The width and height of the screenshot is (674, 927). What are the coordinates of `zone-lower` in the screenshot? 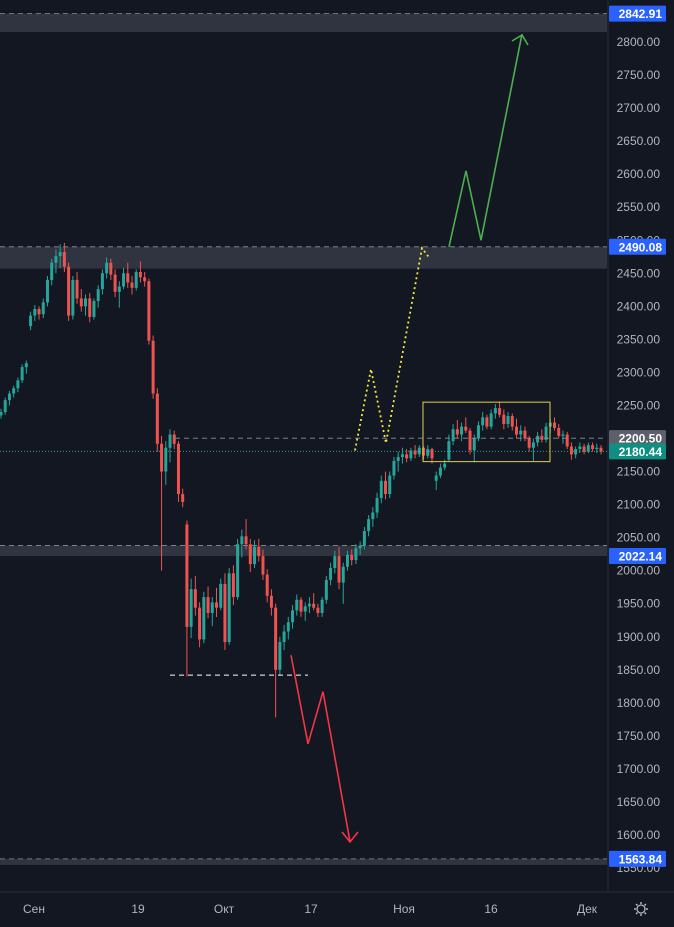 It's located at (303, 551).